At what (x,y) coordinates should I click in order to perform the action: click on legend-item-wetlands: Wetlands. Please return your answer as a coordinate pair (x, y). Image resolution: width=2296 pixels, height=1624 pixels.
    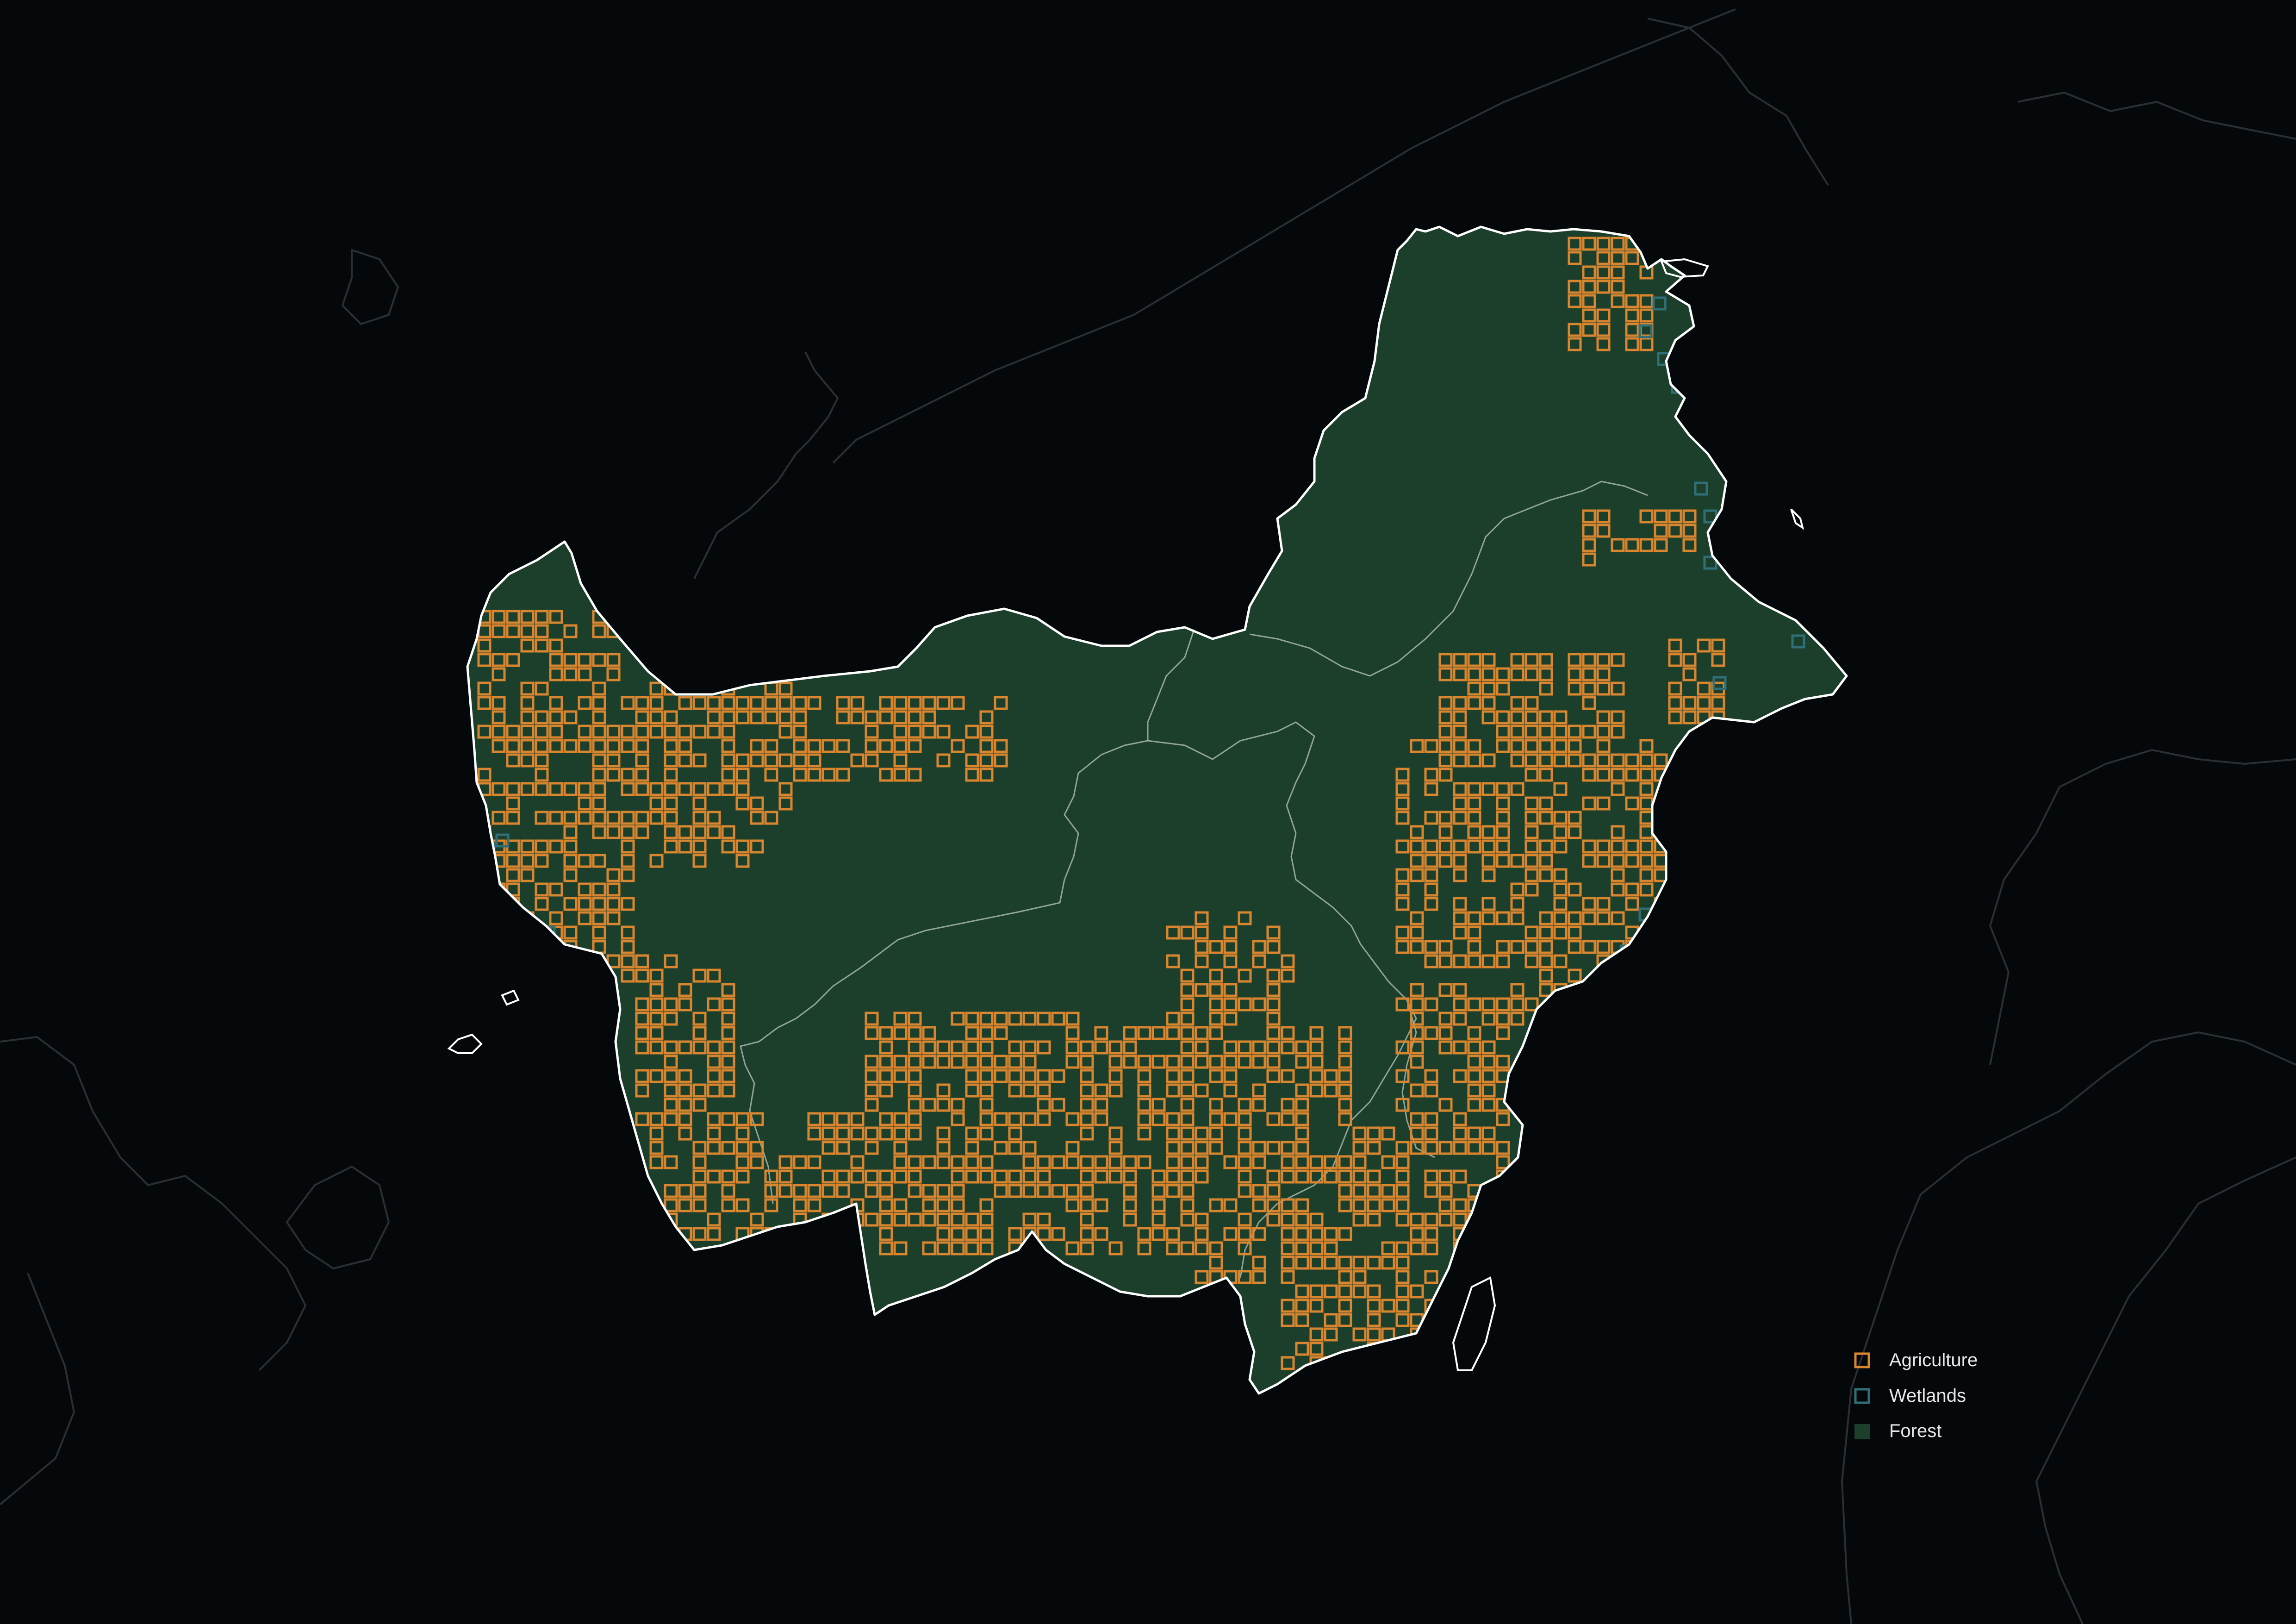
    Looking at the image, I should click on (1910, 1396).